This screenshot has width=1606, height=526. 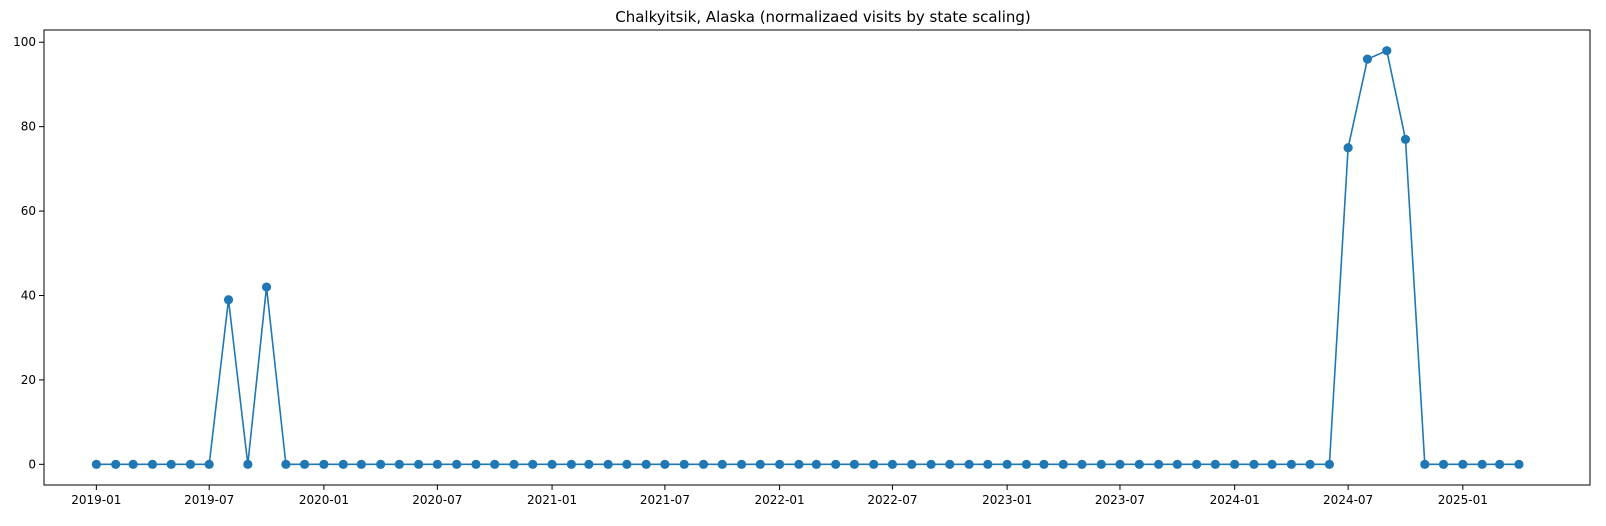 What do you see at coordinates (780, 500) in the screenshot?
I see `x-tick-label: 2022-01` at bounding box center [780, 500].